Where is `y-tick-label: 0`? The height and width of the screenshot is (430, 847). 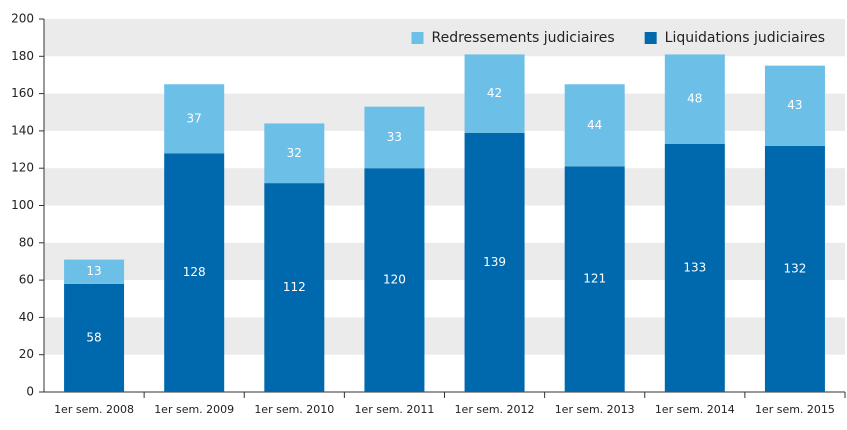 y-tick-label: 0 is located at coordinates (30, 392).